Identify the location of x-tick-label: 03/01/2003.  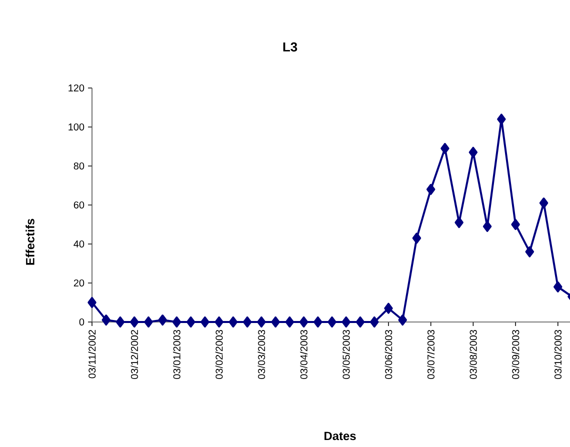
(176, 354).